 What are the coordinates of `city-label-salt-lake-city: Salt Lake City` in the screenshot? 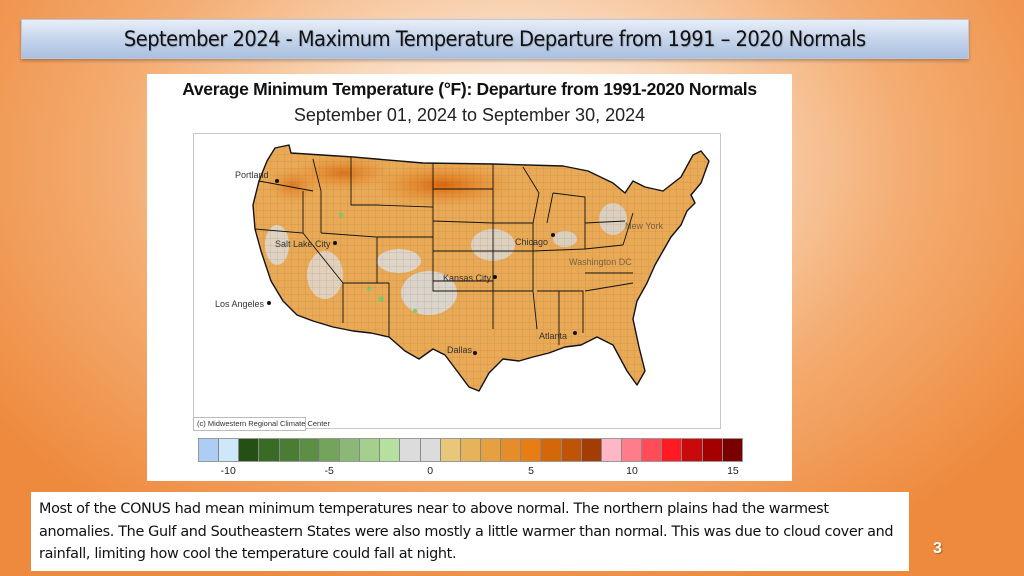 It's located at (303, 244).